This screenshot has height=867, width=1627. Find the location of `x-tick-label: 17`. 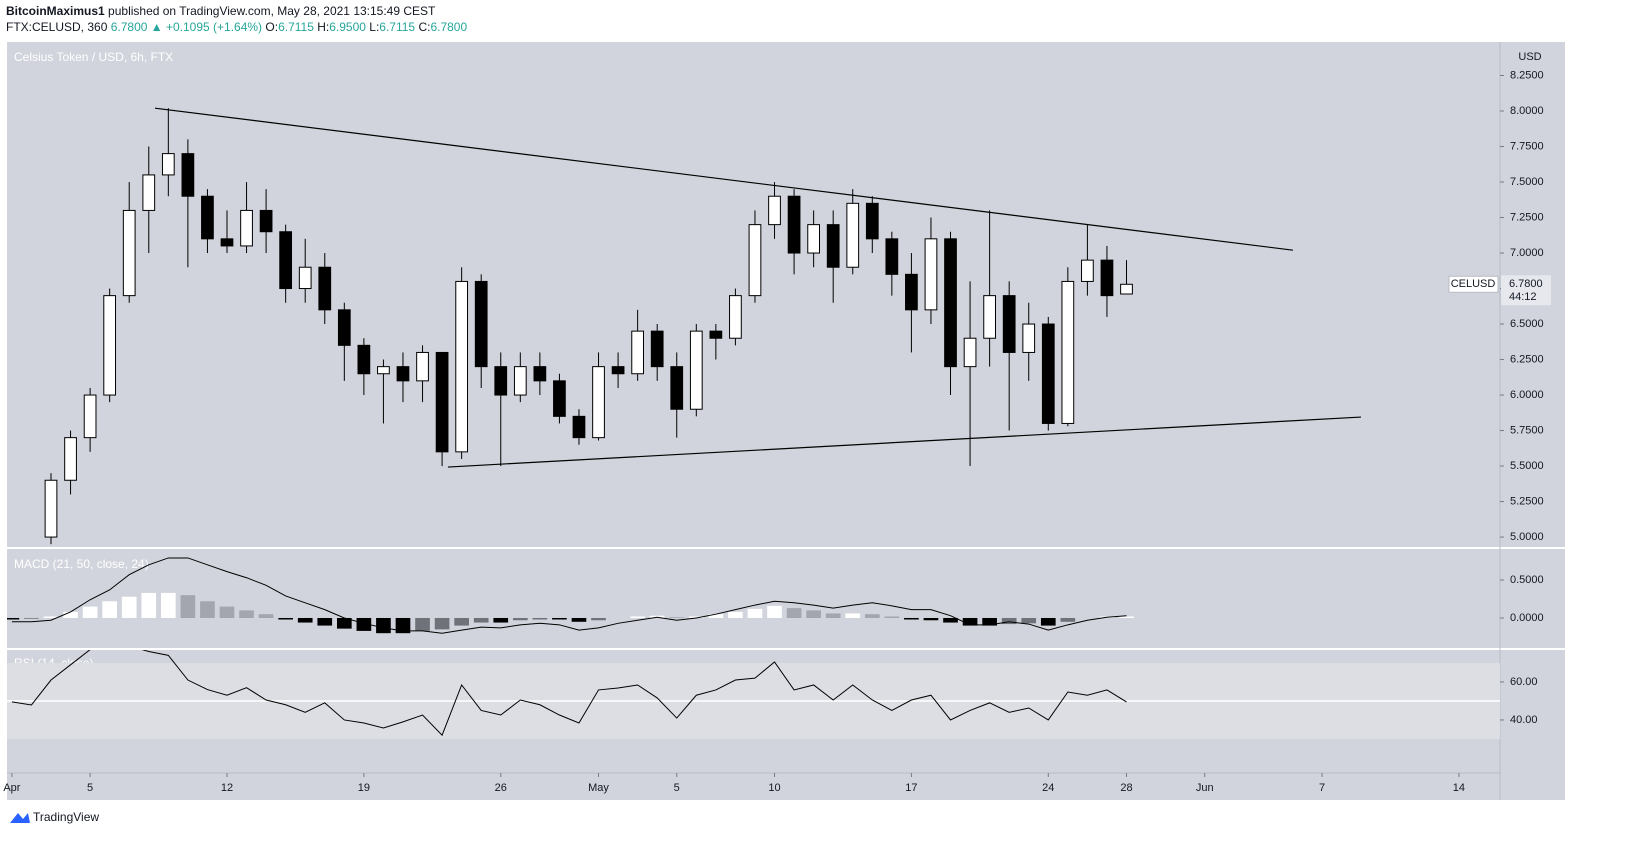

x-tick-label: 17 is located at coordinates (911, 788).